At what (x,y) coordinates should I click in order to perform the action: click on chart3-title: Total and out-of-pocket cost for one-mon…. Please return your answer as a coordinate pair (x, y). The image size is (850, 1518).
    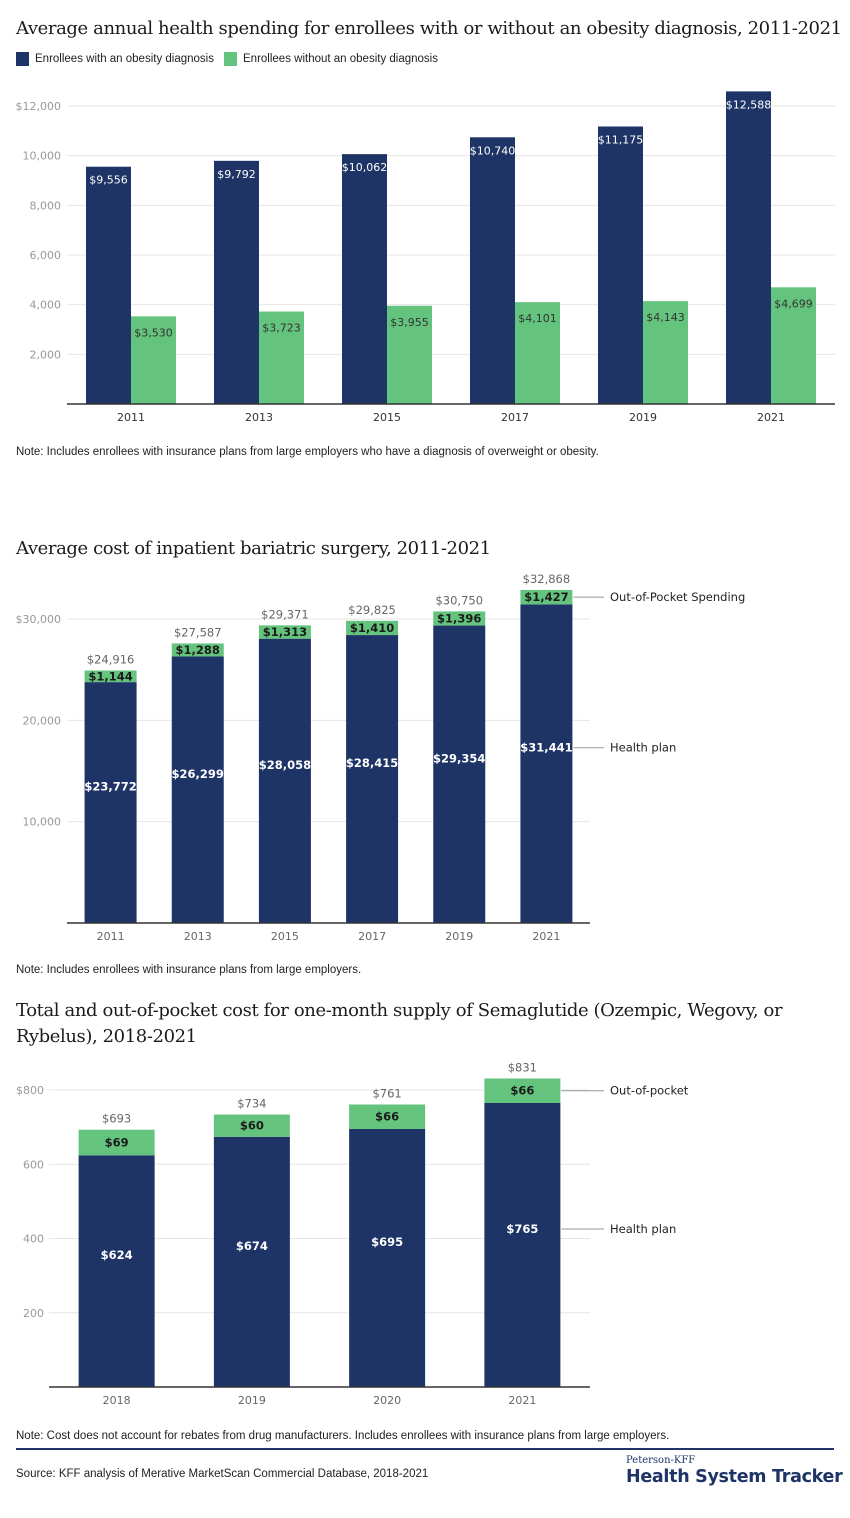
    Looking at the image, I should click on (399, 1023).